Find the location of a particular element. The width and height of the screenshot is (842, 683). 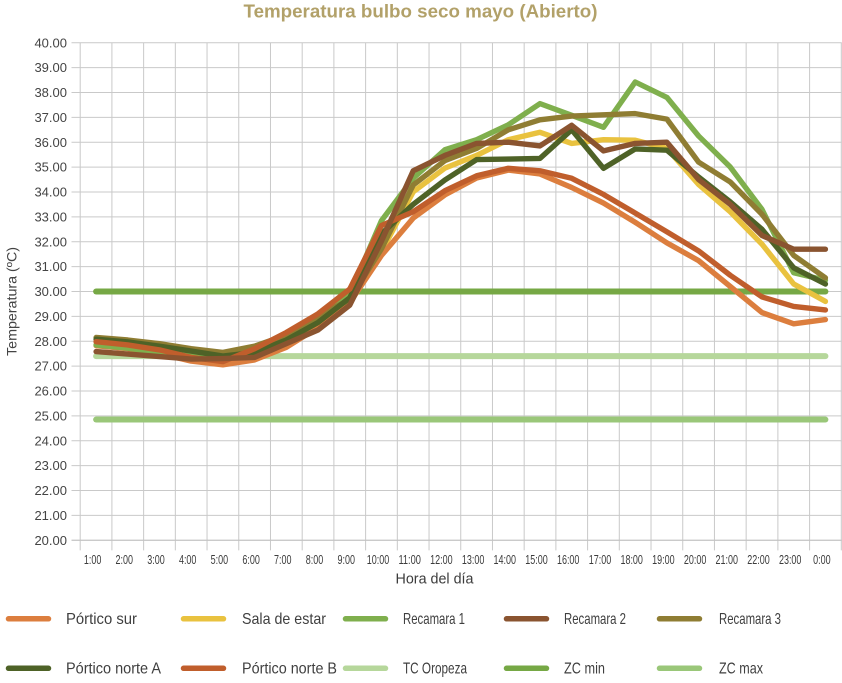

svg-text: 27.00 is located at coordinates (50, 366).